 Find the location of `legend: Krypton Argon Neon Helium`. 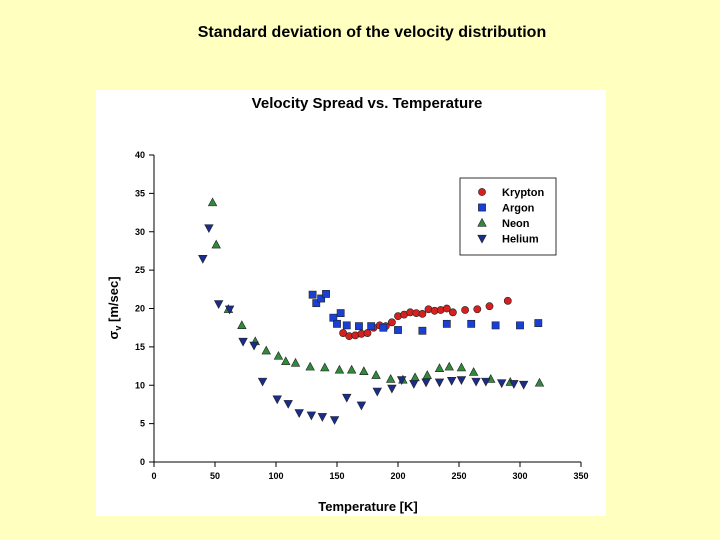

legend: Krypton Argon Neon Helium is located at coordinates (508, 216).